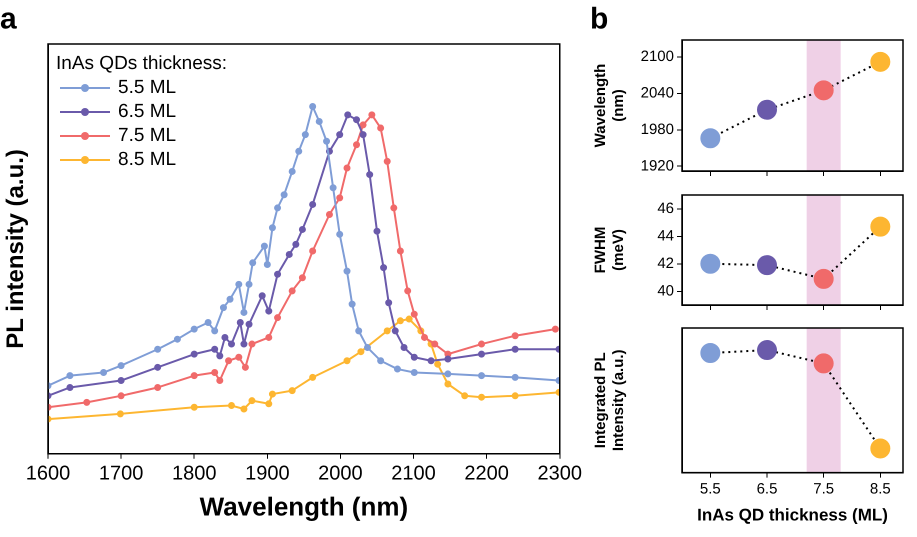  Describe the element at coordinates (657, 165) in the screenshot. I see `y-tick-label: 1920` at that location.